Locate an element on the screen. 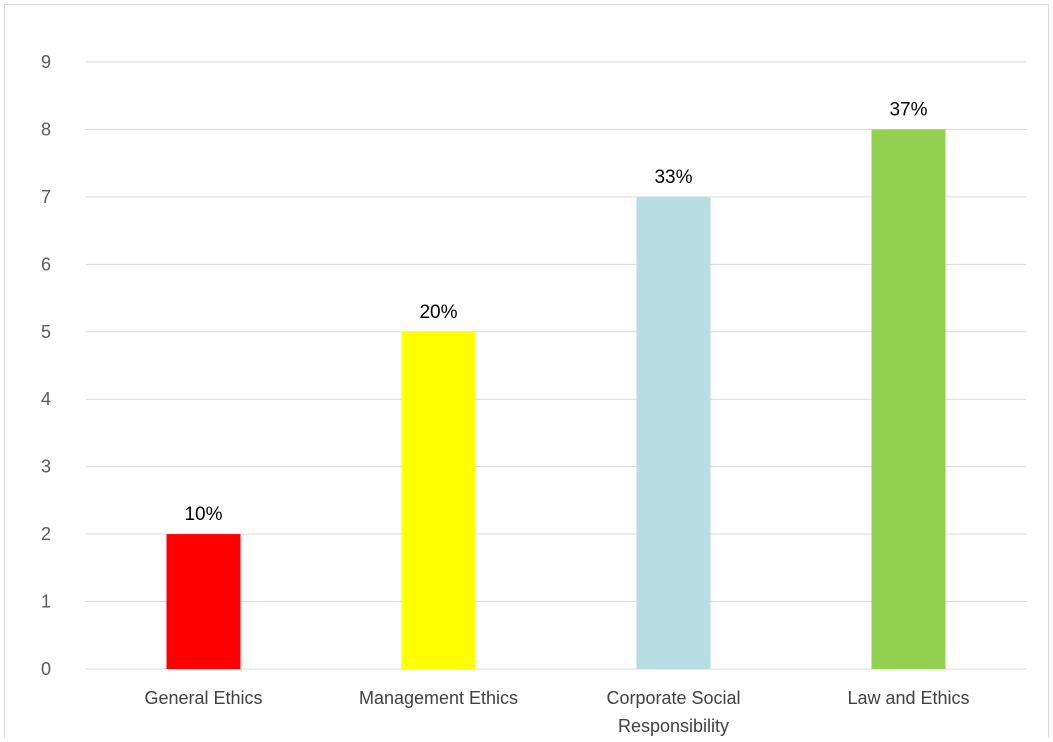 The image size is (1053, 742). y-tick-label: 7 is located at coordinates (46, 197).